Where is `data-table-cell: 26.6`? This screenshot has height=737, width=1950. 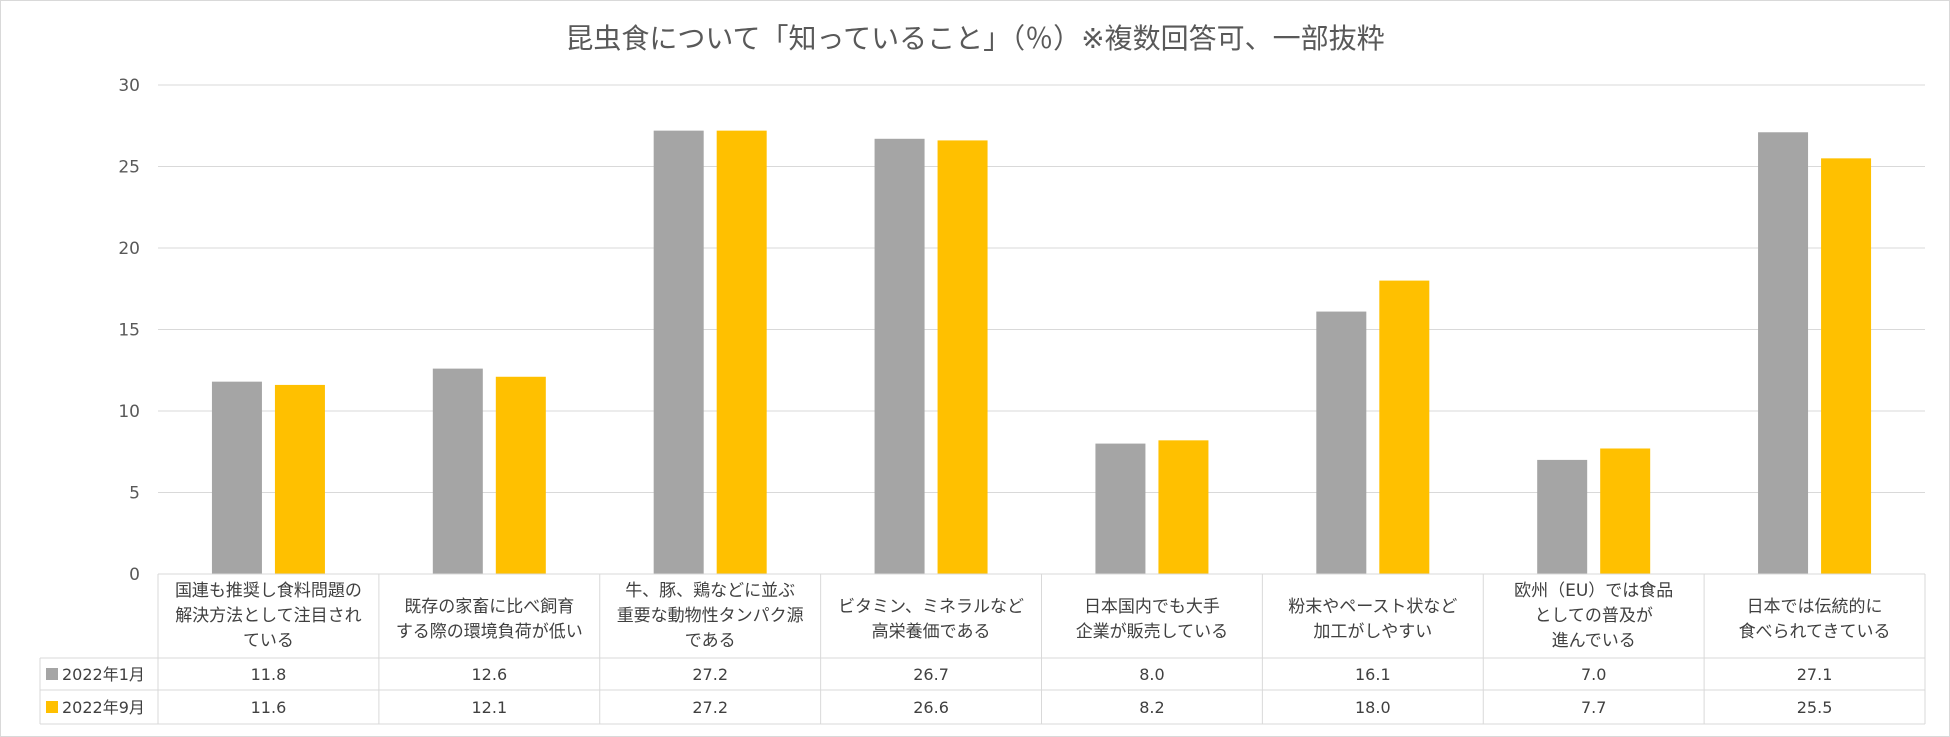 data-table-cell: 26.6 is located at coordinates (931, 707).